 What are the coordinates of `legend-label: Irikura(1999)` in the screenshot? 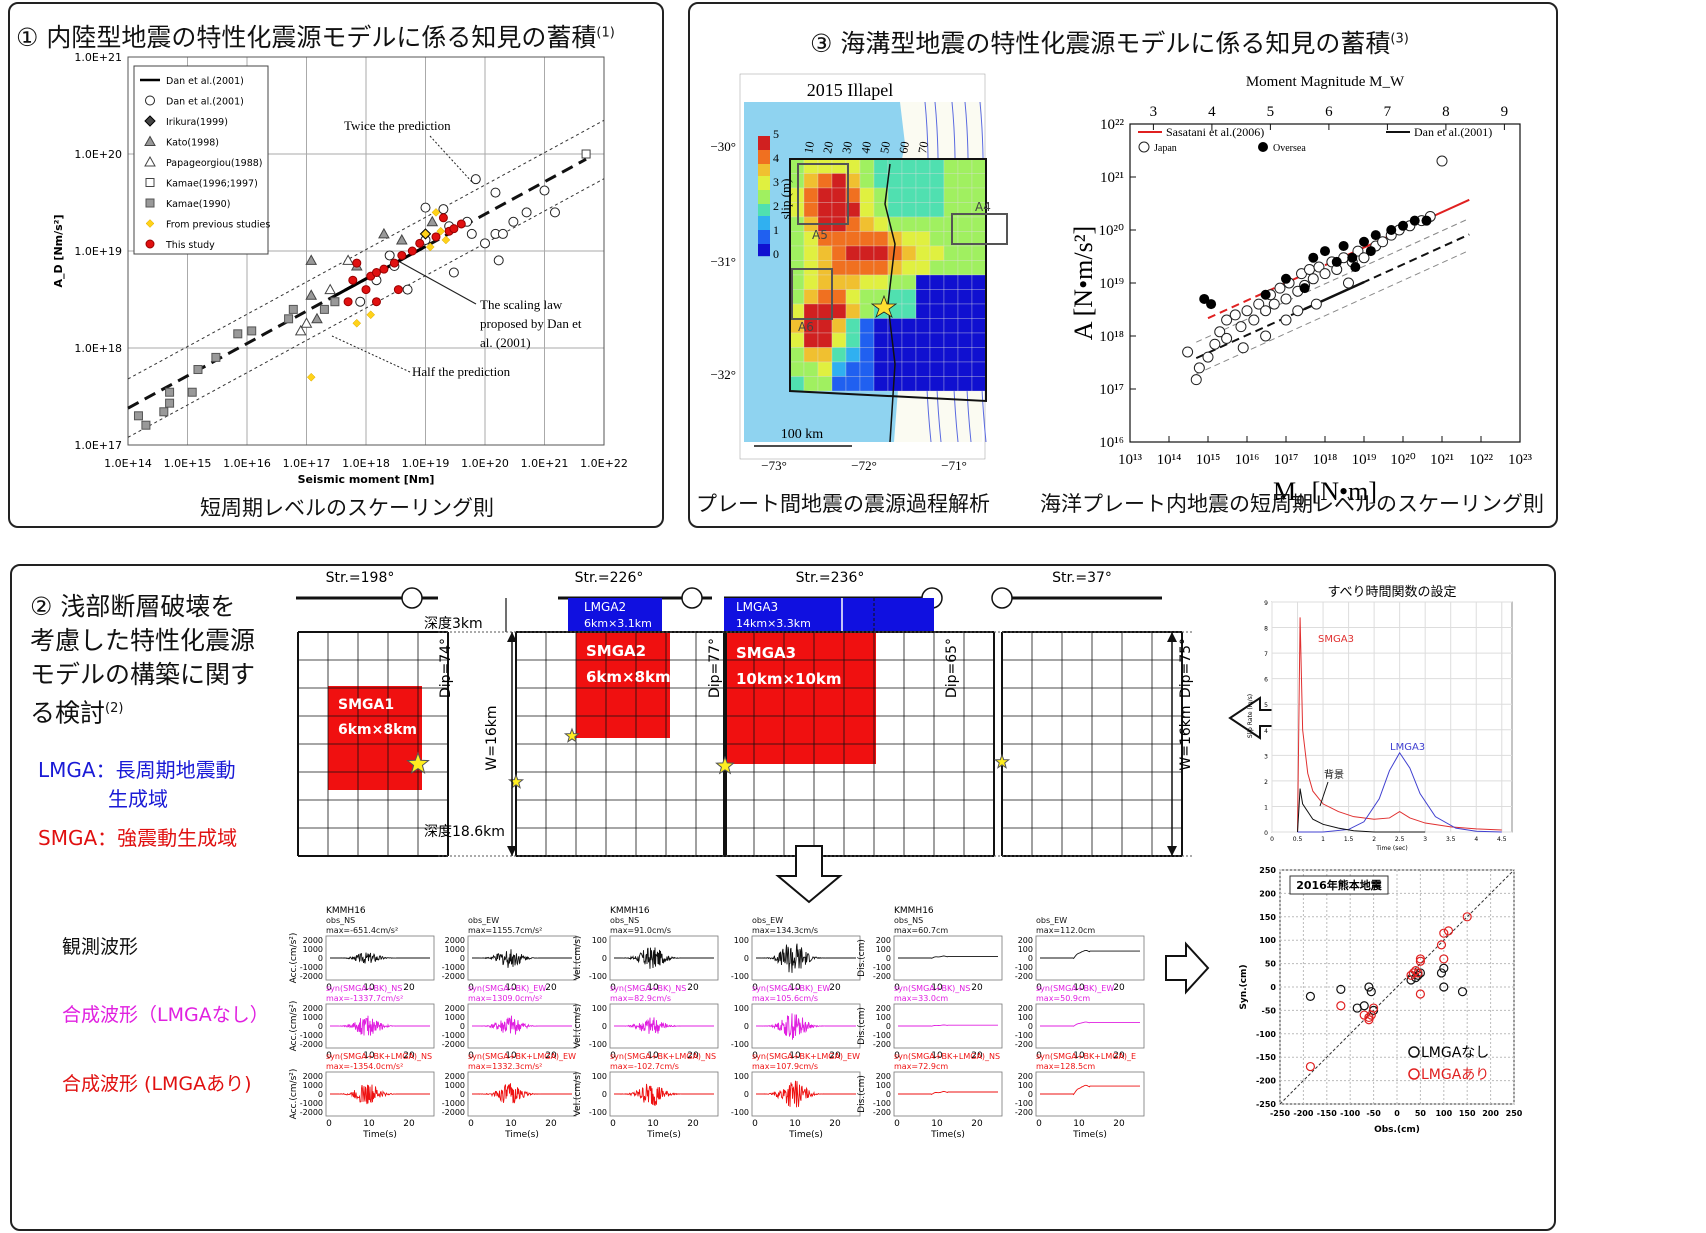 It's located at (197, 122).